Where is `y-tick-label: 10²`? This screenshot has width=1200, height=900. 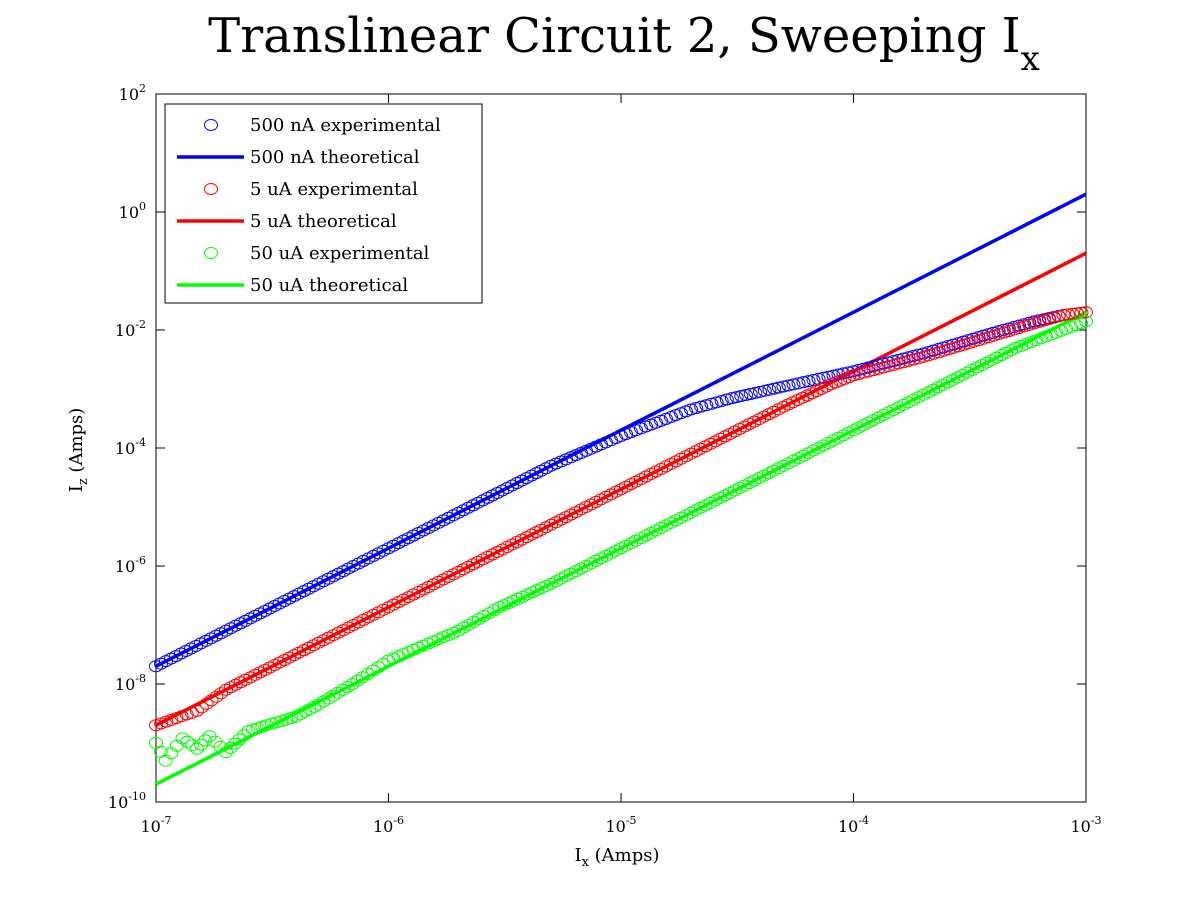
y-tick-label: 10² is located at coordinates (132, 93).